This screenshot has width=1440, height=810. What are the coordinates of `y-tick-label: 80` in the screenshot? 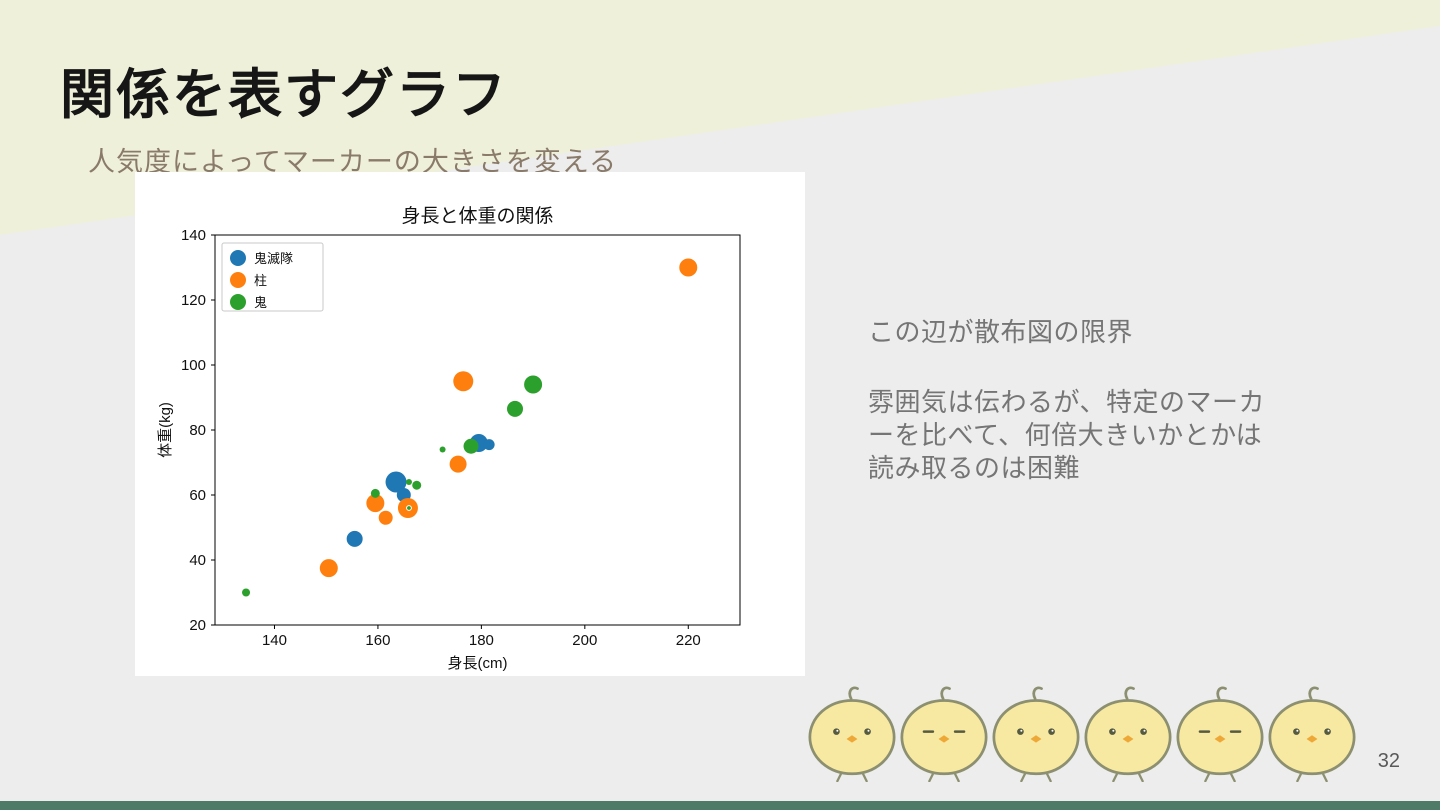 It's located at (197, 430).